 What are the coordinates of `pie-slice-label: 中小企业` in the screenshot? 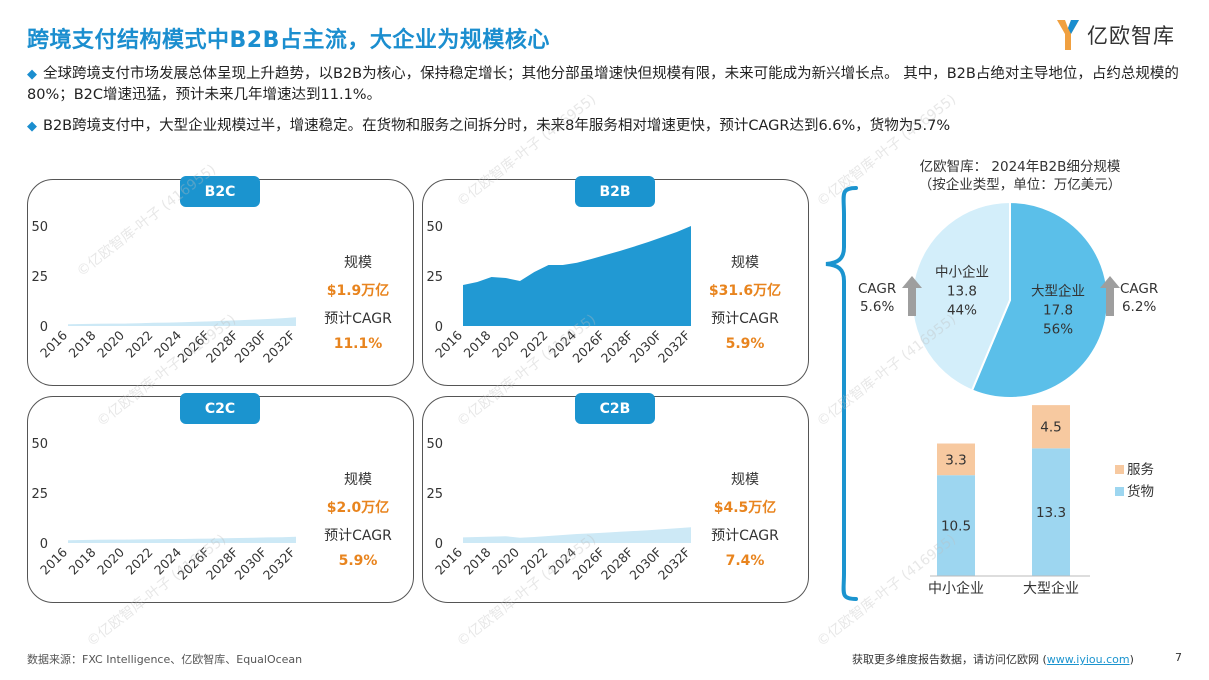 It's located at (962, 271).